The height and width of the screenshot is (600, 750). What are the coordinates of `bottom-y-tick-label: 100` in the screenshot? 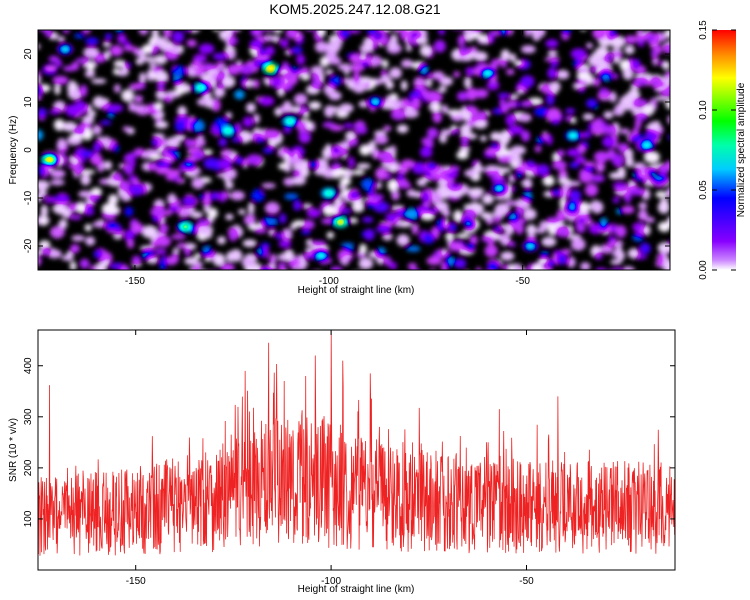 It's located at (28, 518).